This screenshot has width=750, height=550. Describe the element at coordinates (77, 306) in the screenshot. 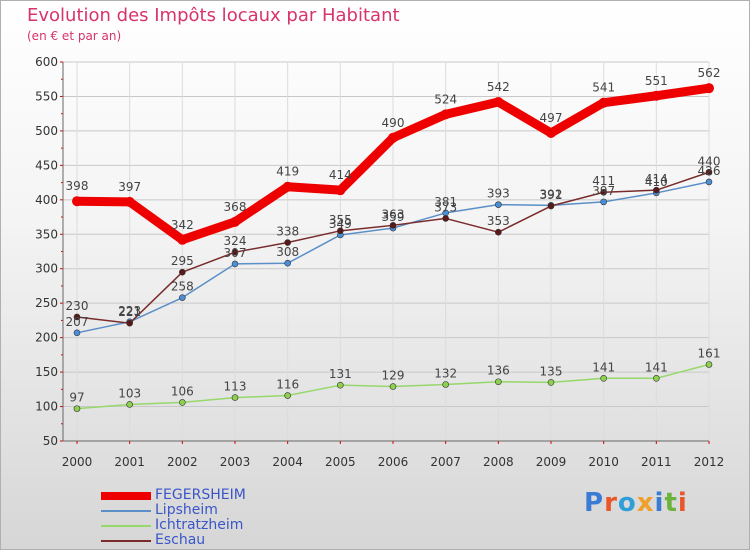

I see `data-label-eschau: 230` at that location.